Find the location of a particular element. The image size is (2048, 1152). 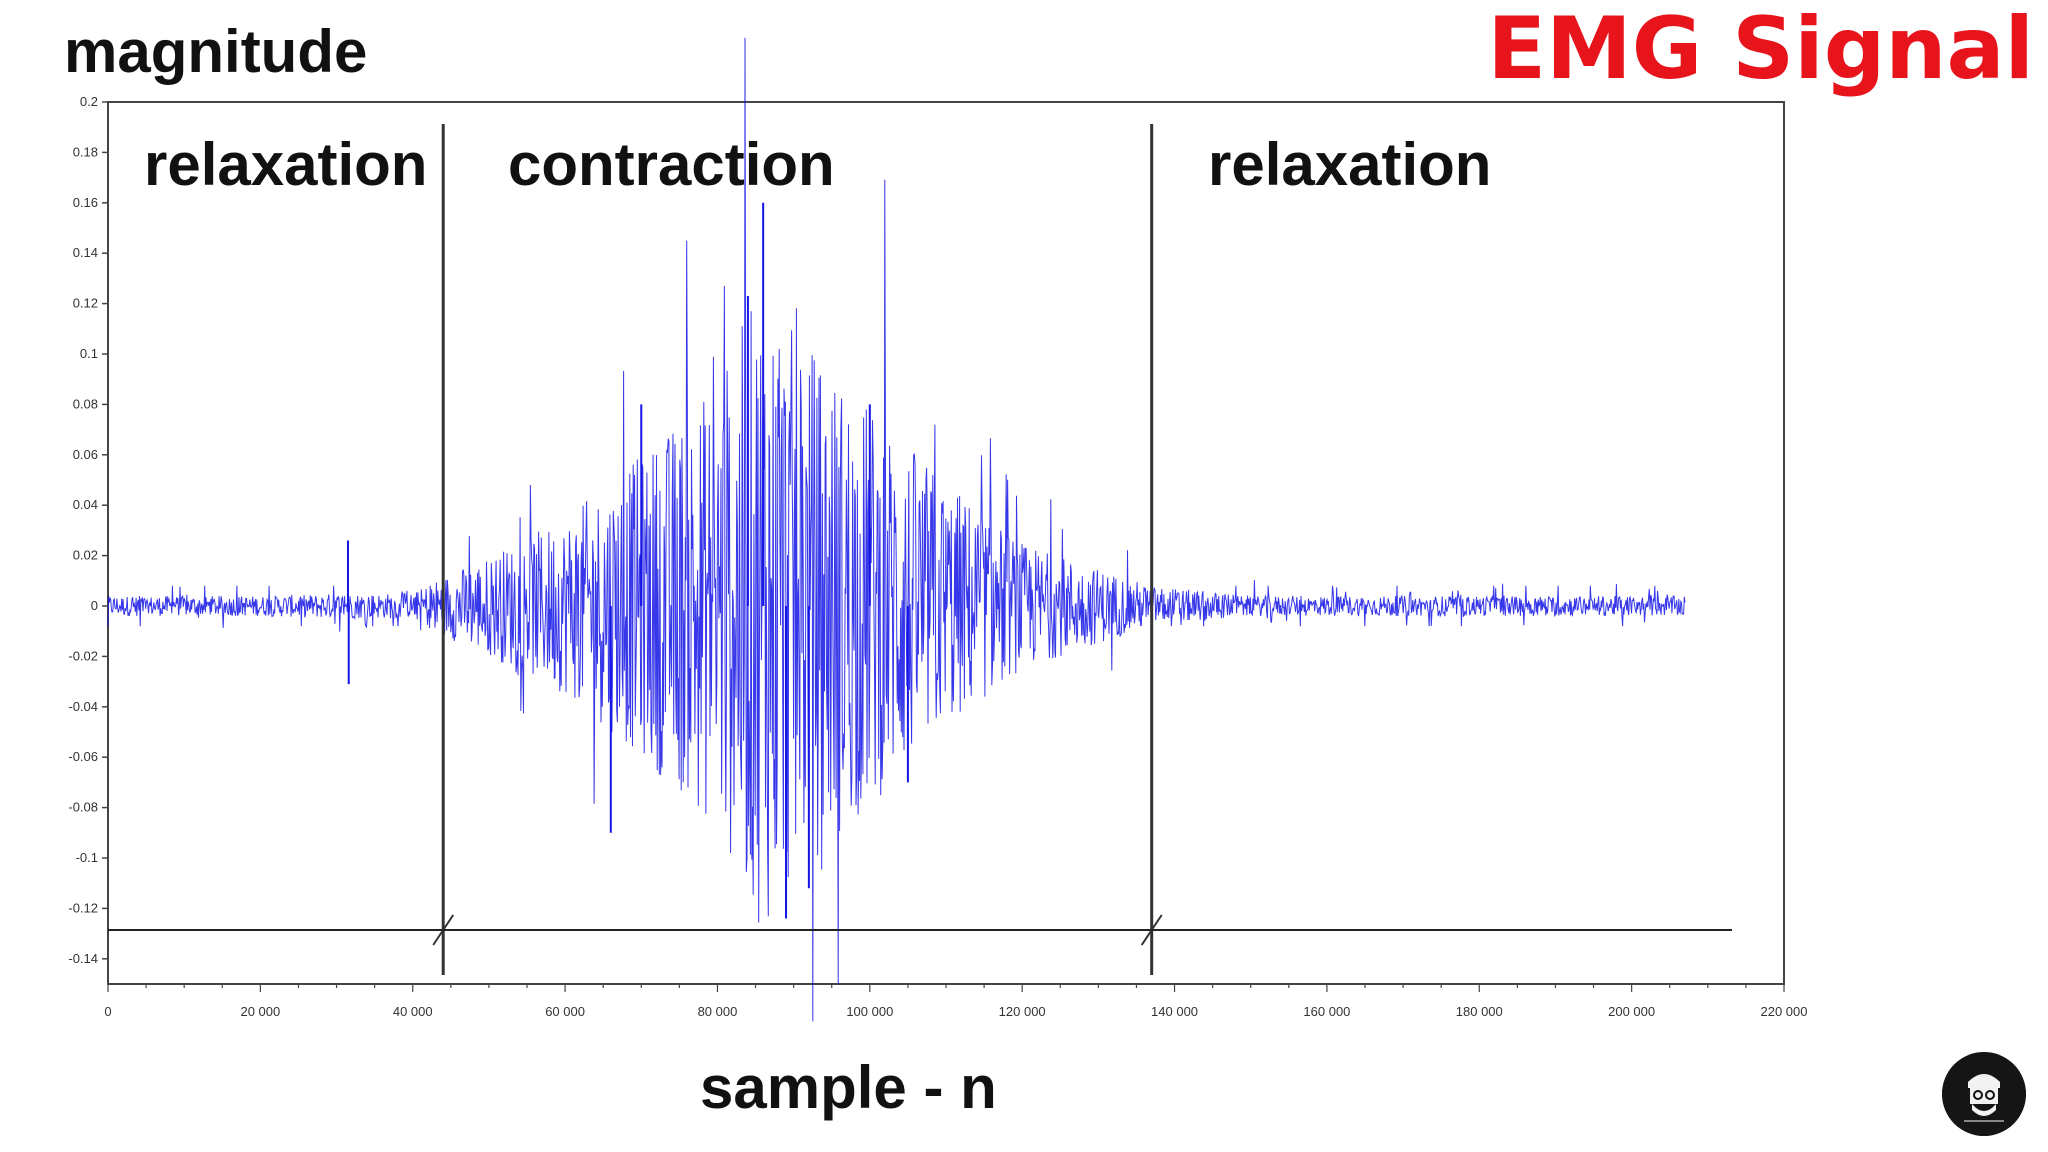

phase-labels: relaxation contraction relaxation is located at coordinates (817, 164).